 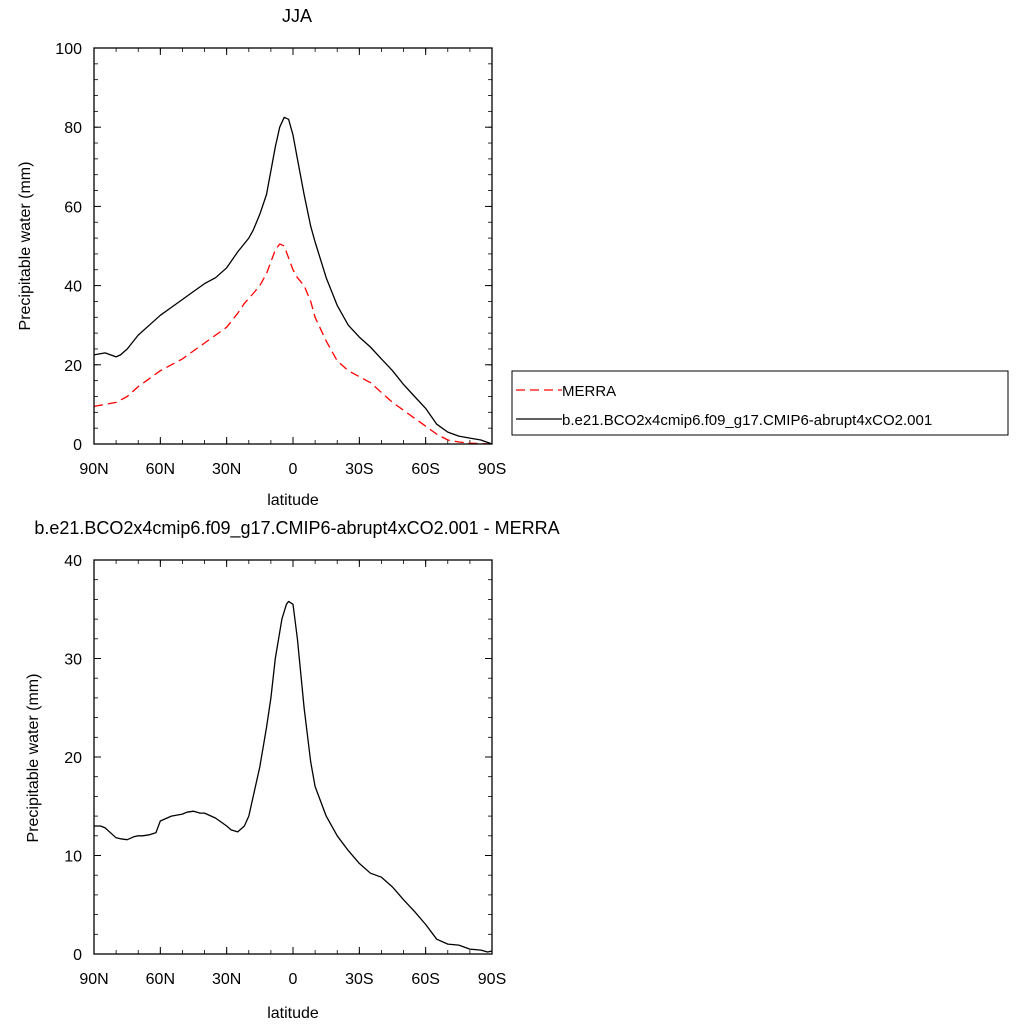 What do you see at coordinates (293, 1013) in the screenshot?
I see `bottom-x-axis-label: latitude` at bounding box center [293, 1013].